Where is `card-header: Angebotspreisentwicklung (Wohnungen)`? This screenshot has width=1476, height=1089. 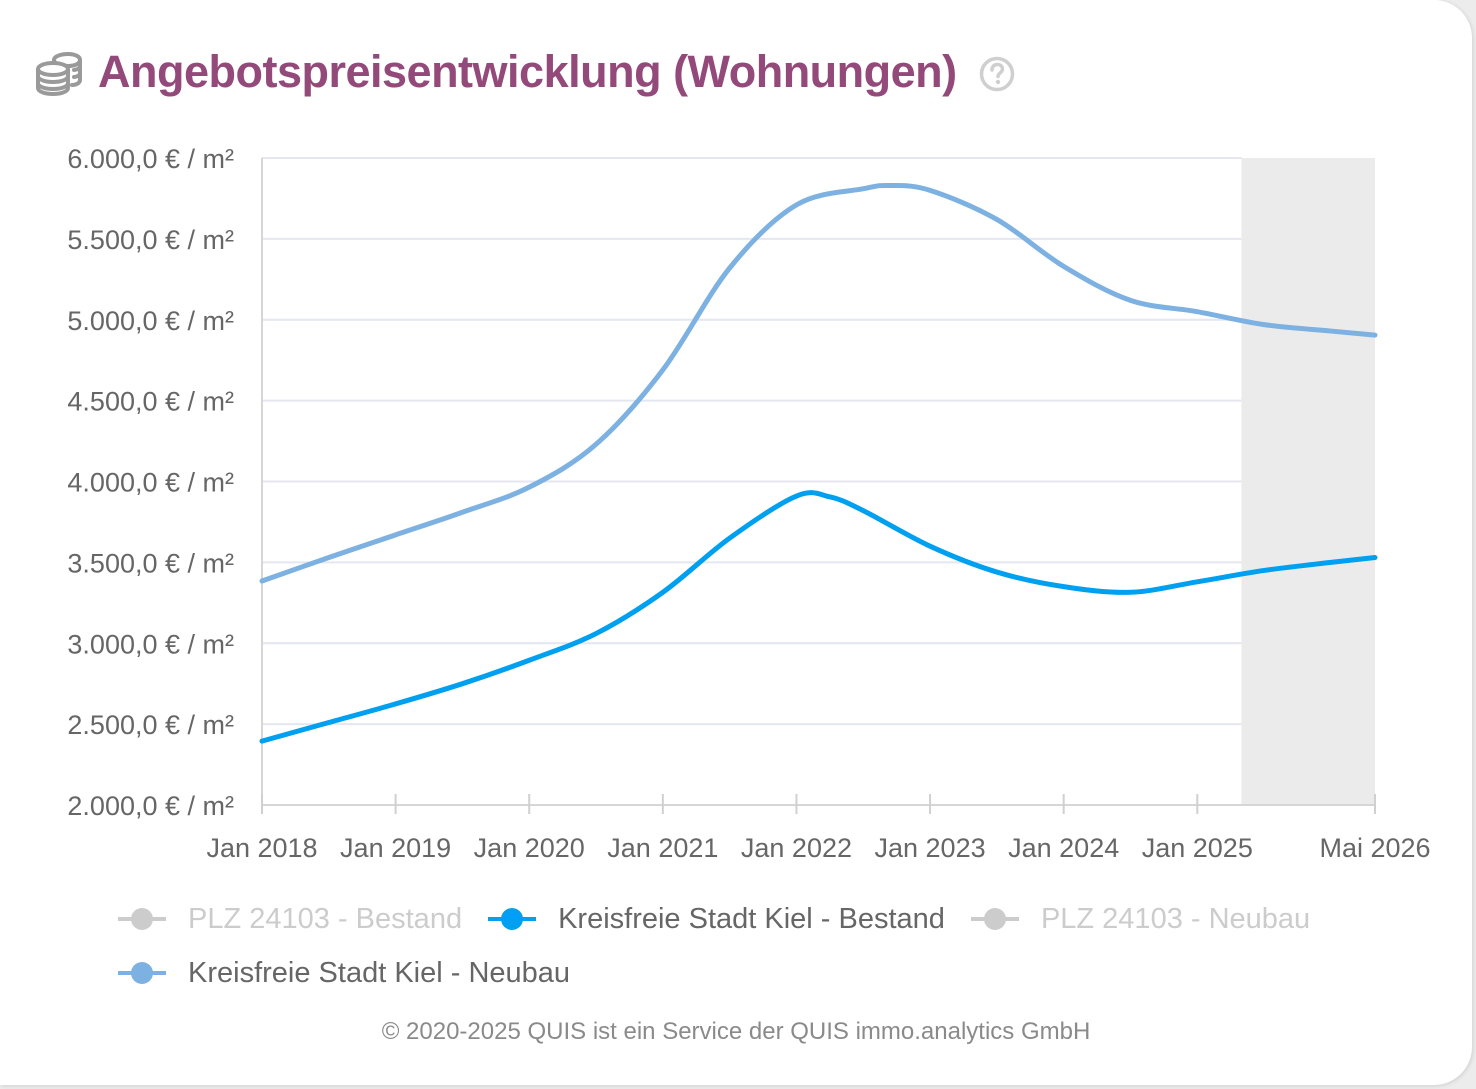 card-header: Angebotspreisentwicklung (Wohnungen) is located at coordinates (524, 72).